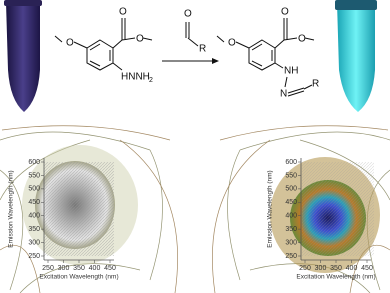  What do you see at coordinates (356, 56) in the screenshot?
I see `tube-right` at bounding box center [356, 56].